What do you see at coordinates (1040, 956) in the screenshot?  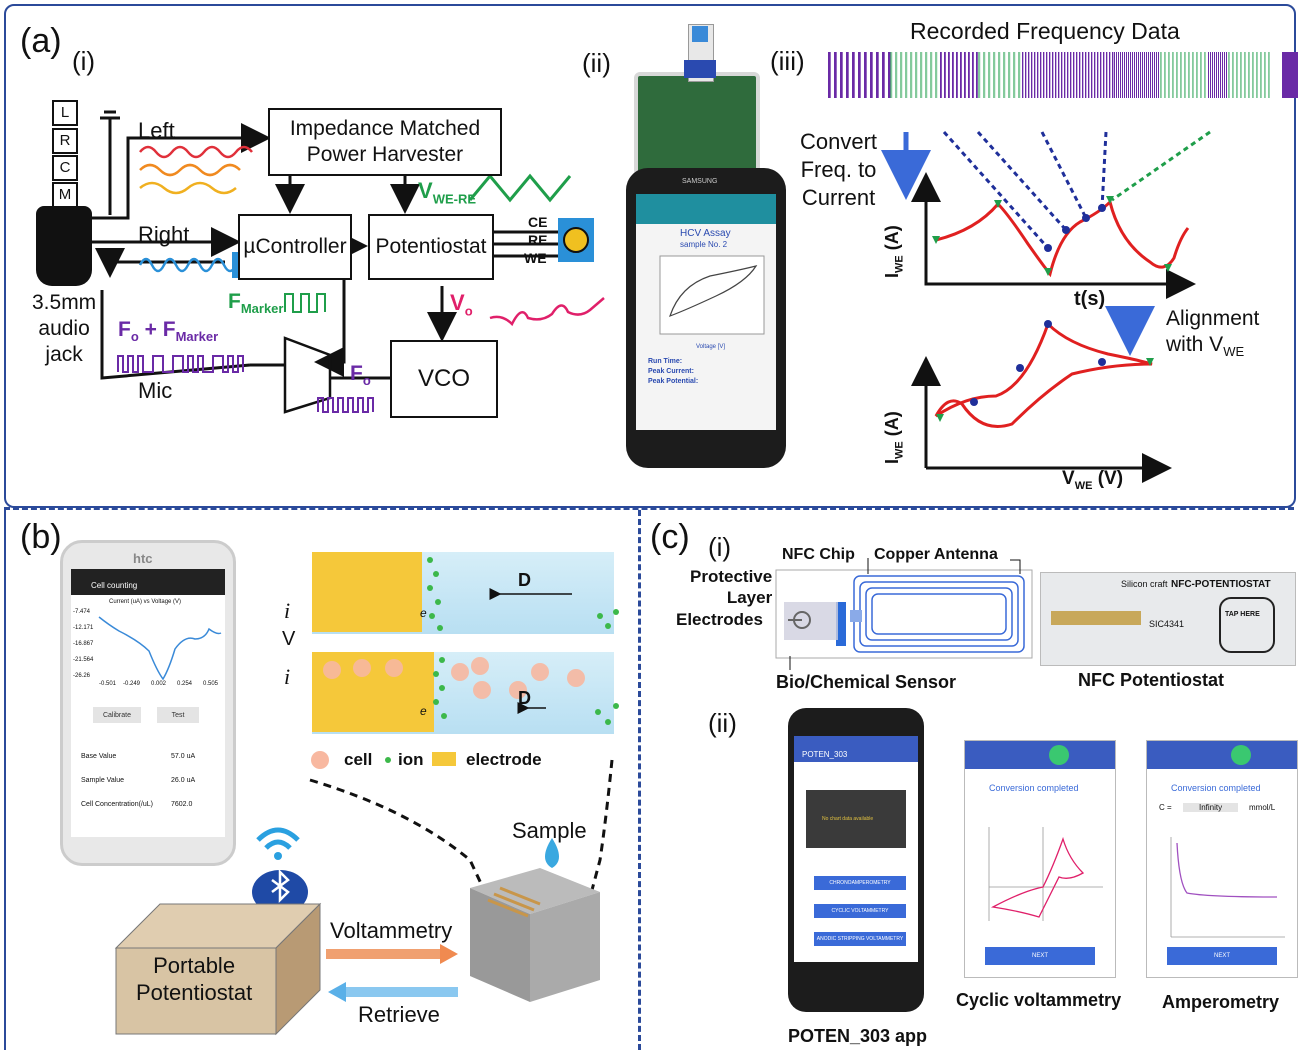 I see `cv-next-button: NEXT` at bounding box center [1040, 956].